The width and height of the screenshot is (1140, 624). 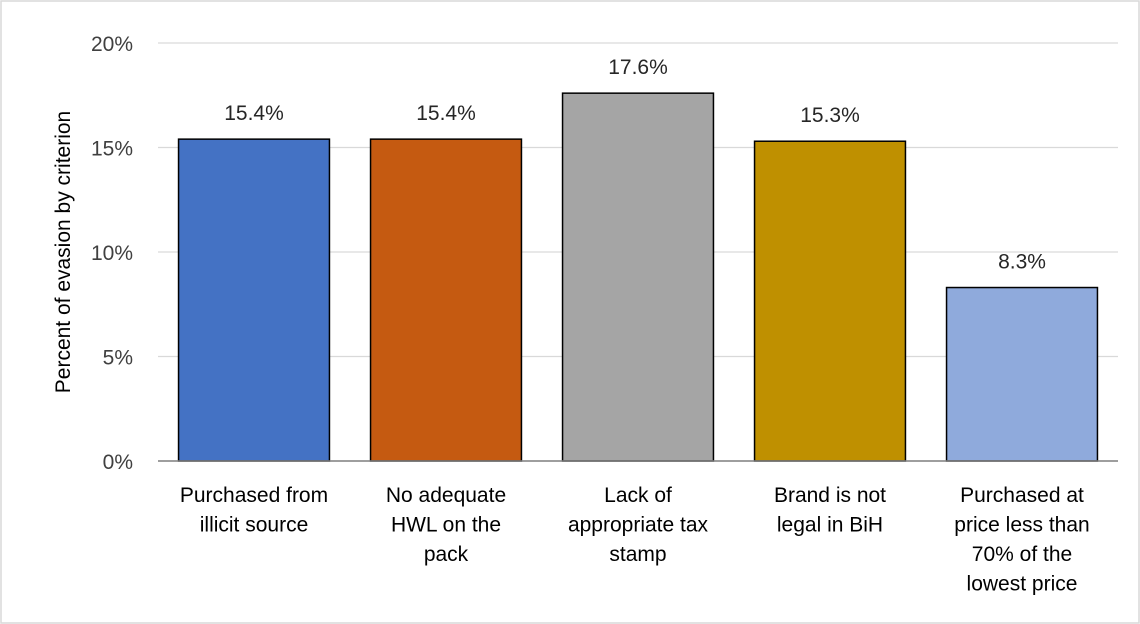 I want to click on data-label: 8.3%, so click(x=1022, y=262).